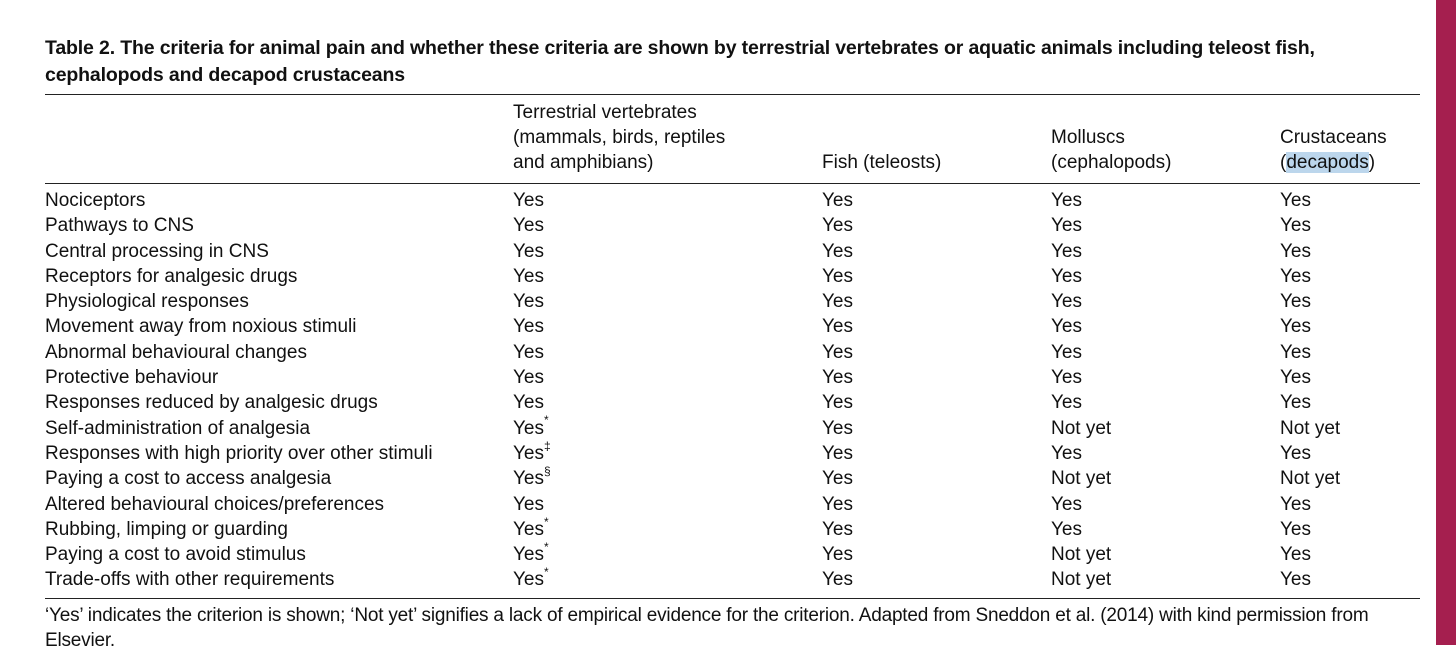  Describe the element at coordinates (147, 302) in the screenshot. I see `criterion-cell: Physiological responses` at that location.